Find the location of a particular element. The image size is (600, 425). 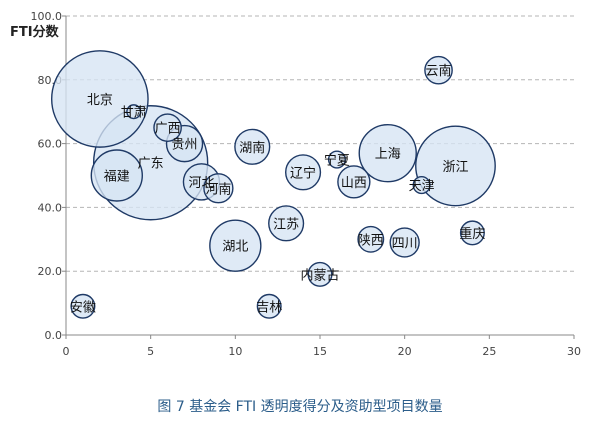

bubble-label-陕西: 陕西 is located at coordinates (371, 240).